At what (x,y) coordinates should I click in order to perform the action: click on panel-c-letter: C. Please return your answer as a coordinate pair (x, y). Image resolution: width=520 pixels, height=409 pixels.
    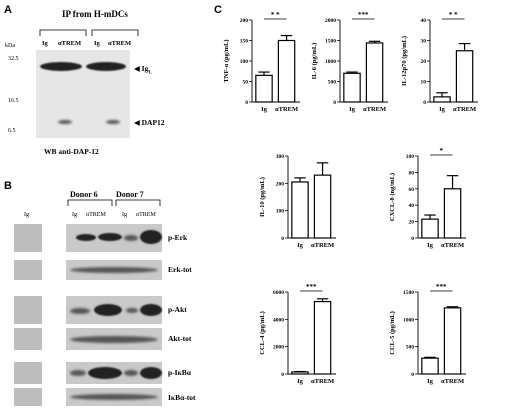
    Looking at the image, I should click on (218, 10).